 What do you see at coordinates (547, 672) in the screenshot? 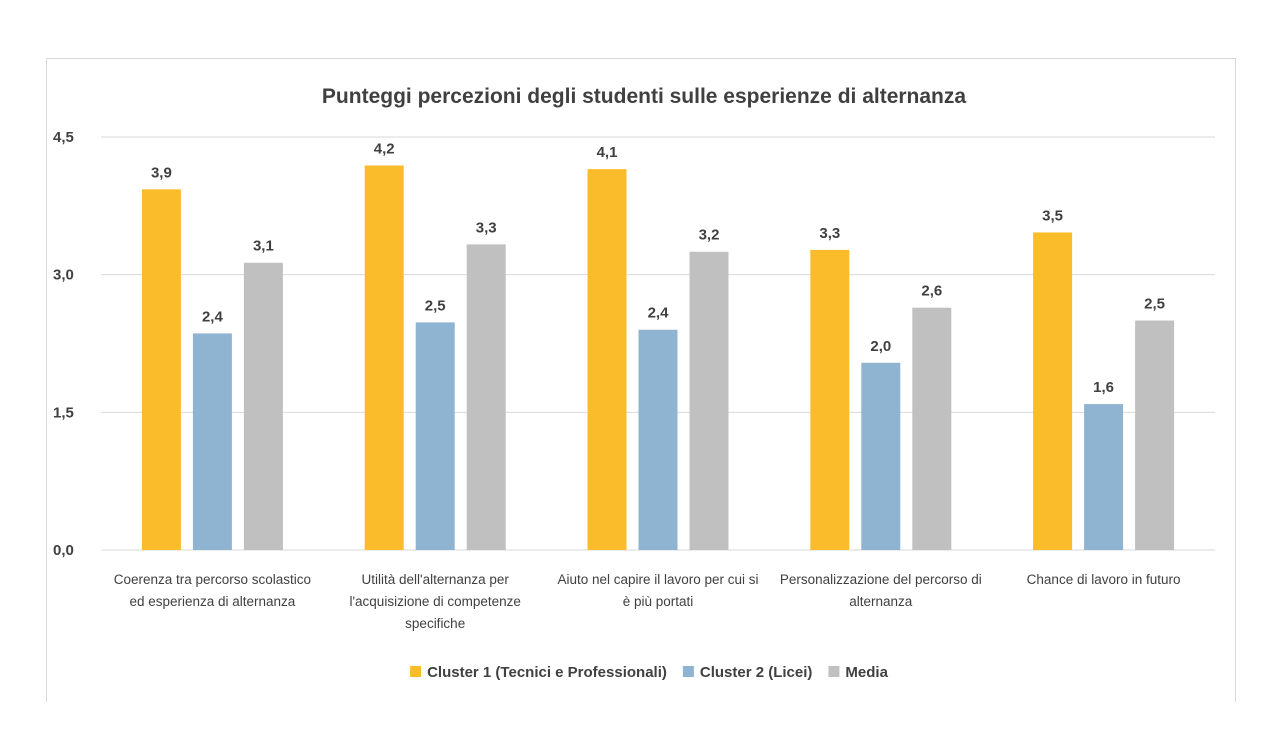
I see `legend-label: Cluster 1 (Tecnici e Professionali)` at bounding box center [547, 672].